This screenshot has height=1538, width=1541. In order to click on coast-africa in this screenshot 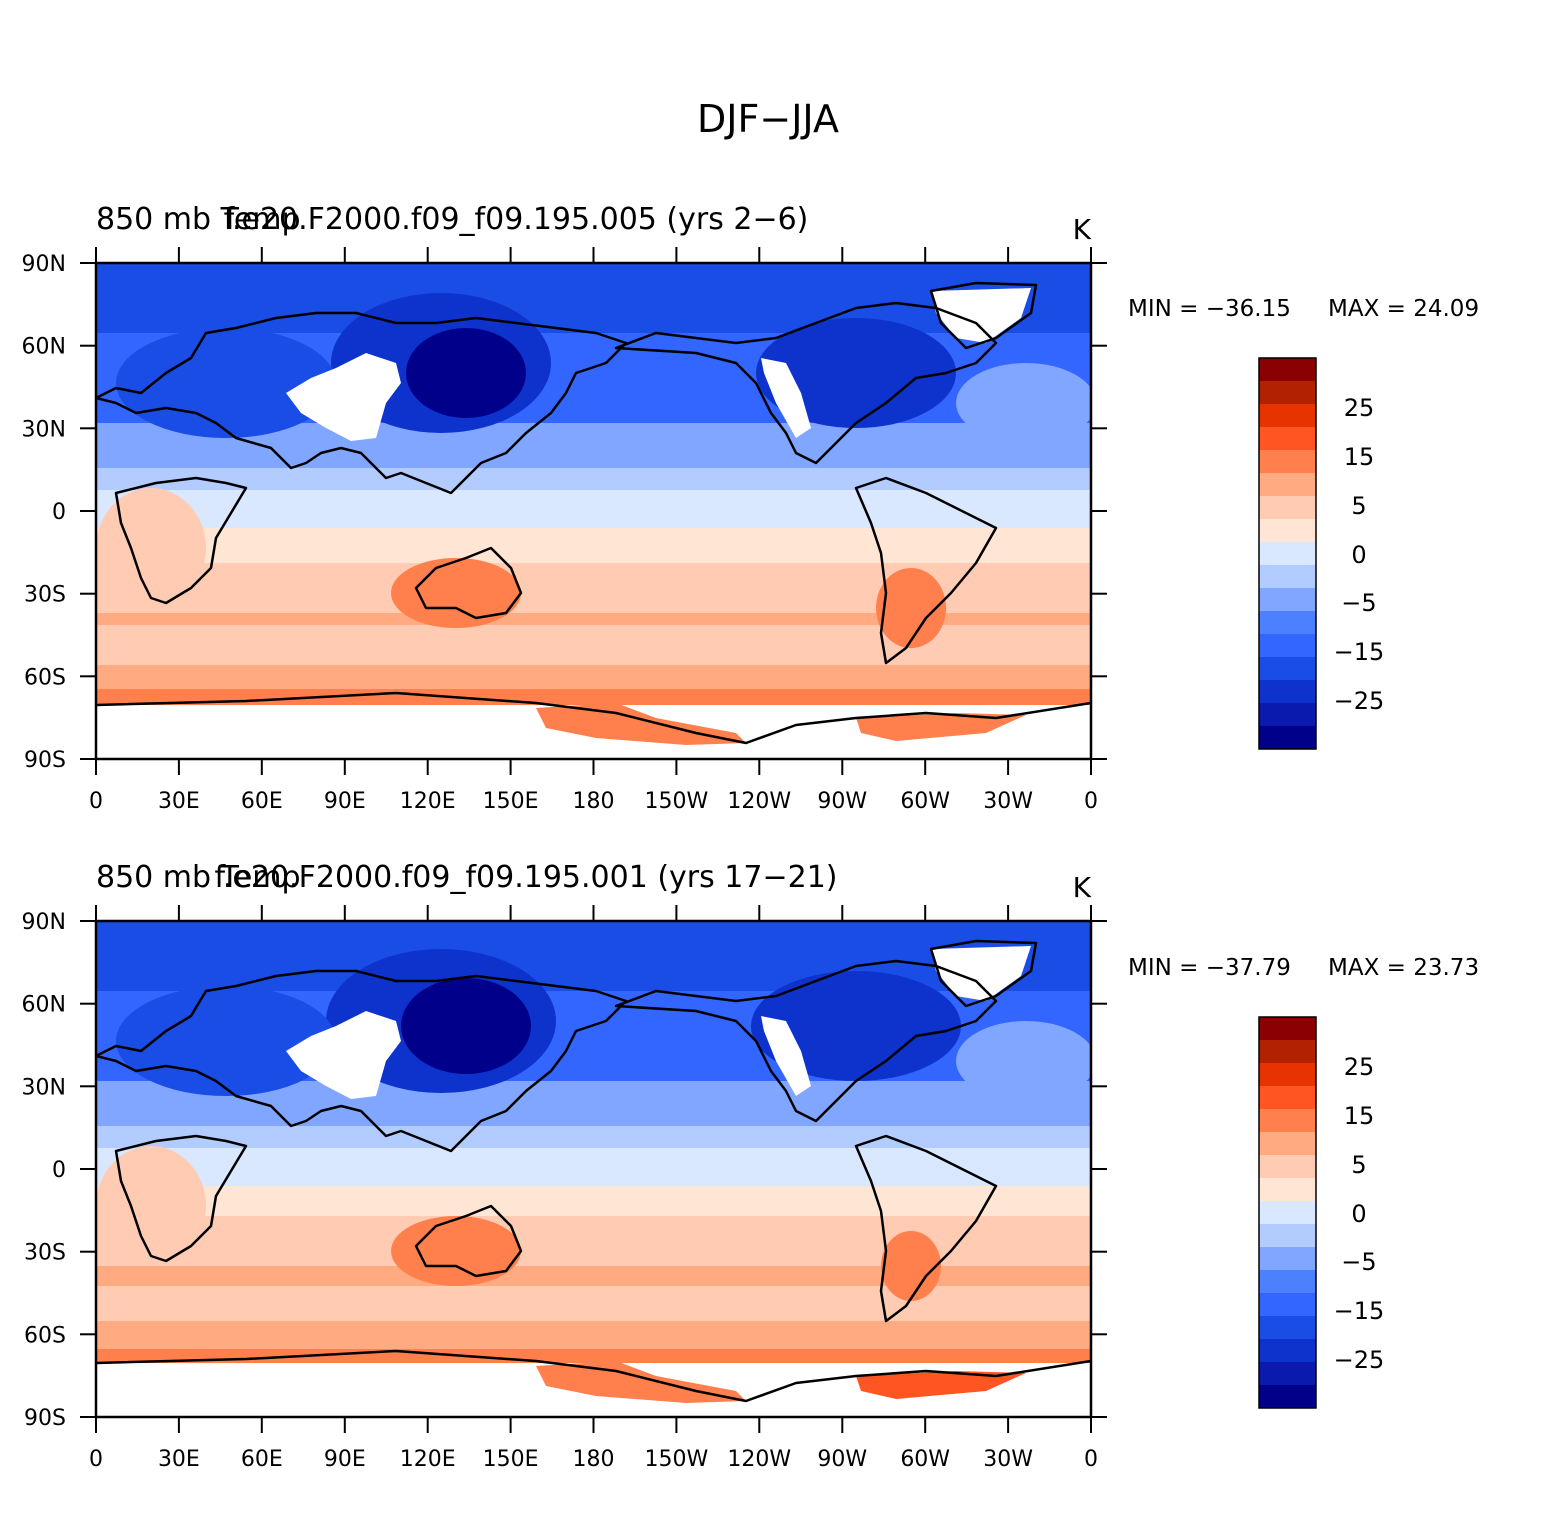, I will do `click(181, 540)`.